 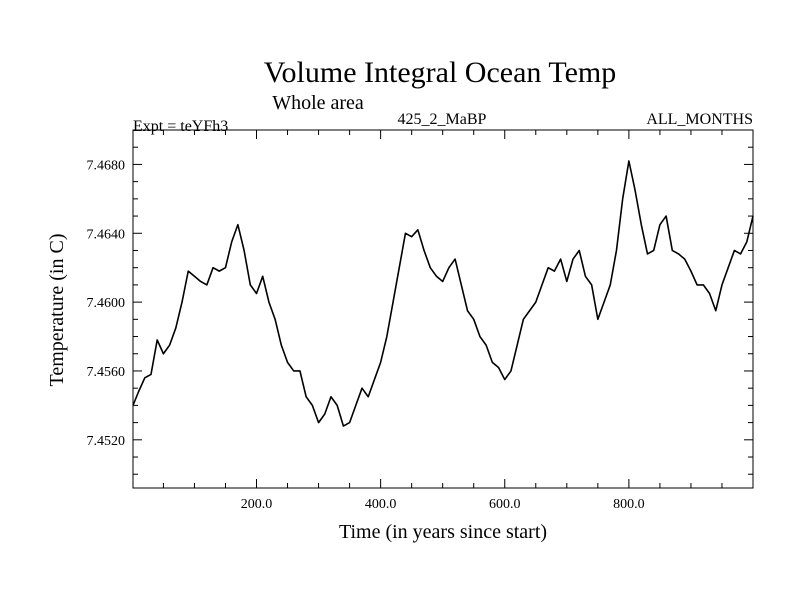 What do you see at coordinates (106, 165) in the screenshot?
I see `y-tick-label: 7.4680` at bounding box center [106, 165].